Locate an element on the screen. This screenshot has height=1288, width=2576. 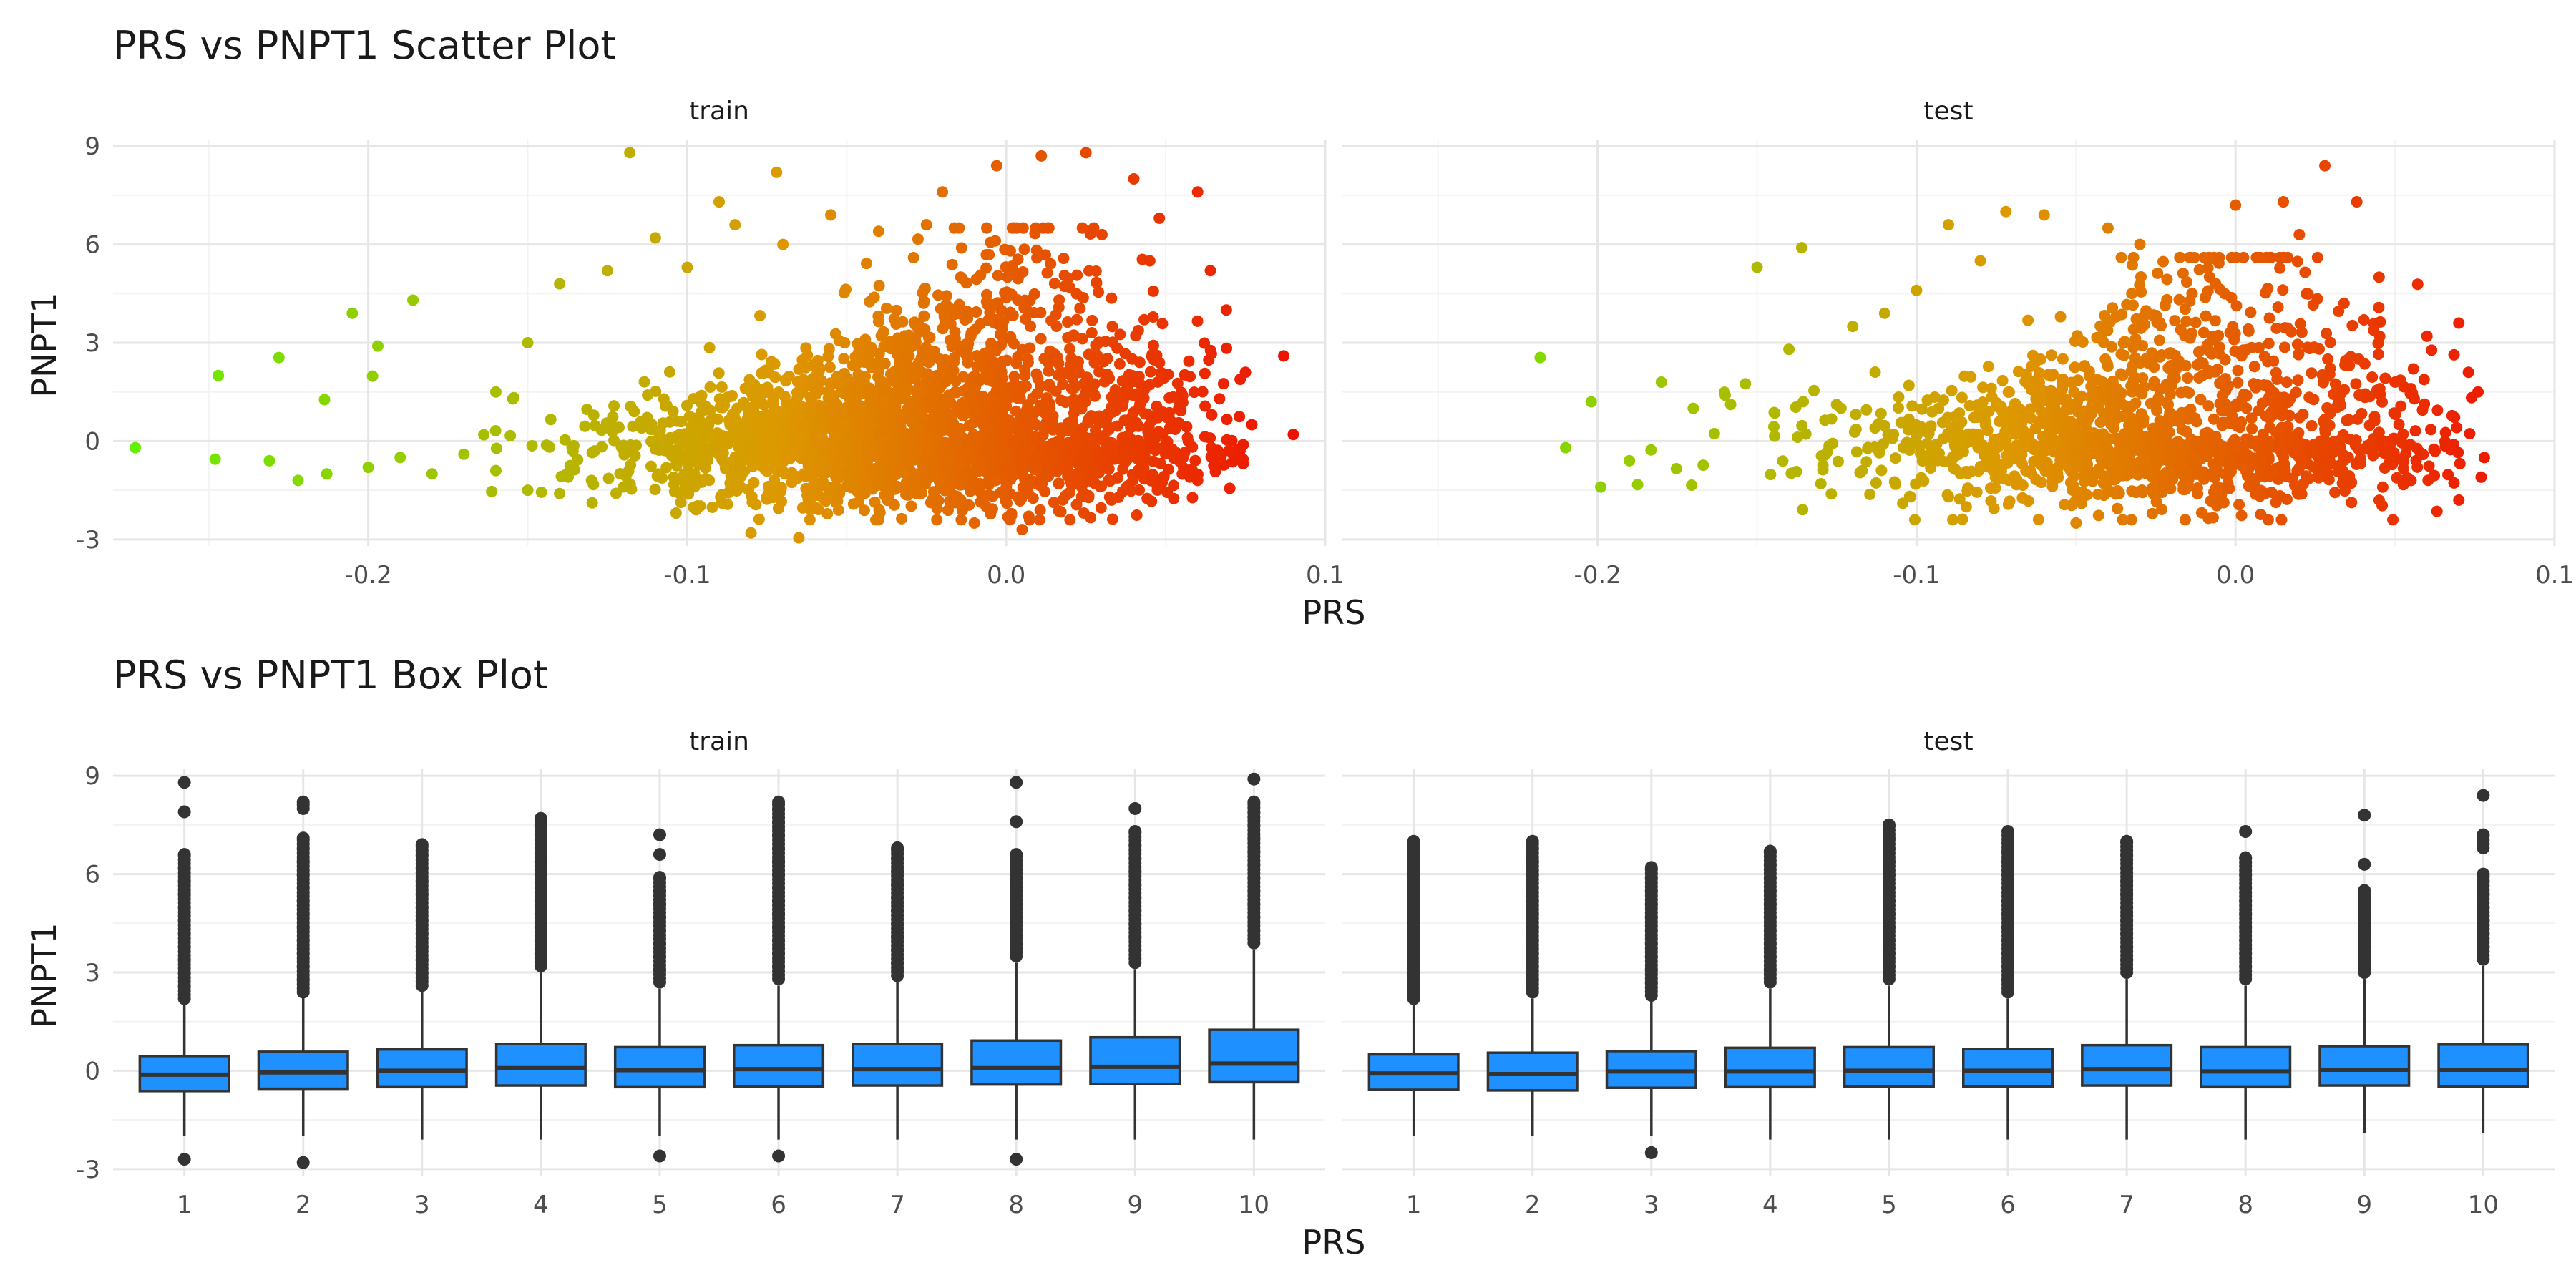
scatter-y-tick-label: -3 is located at coordinates (88, 540).